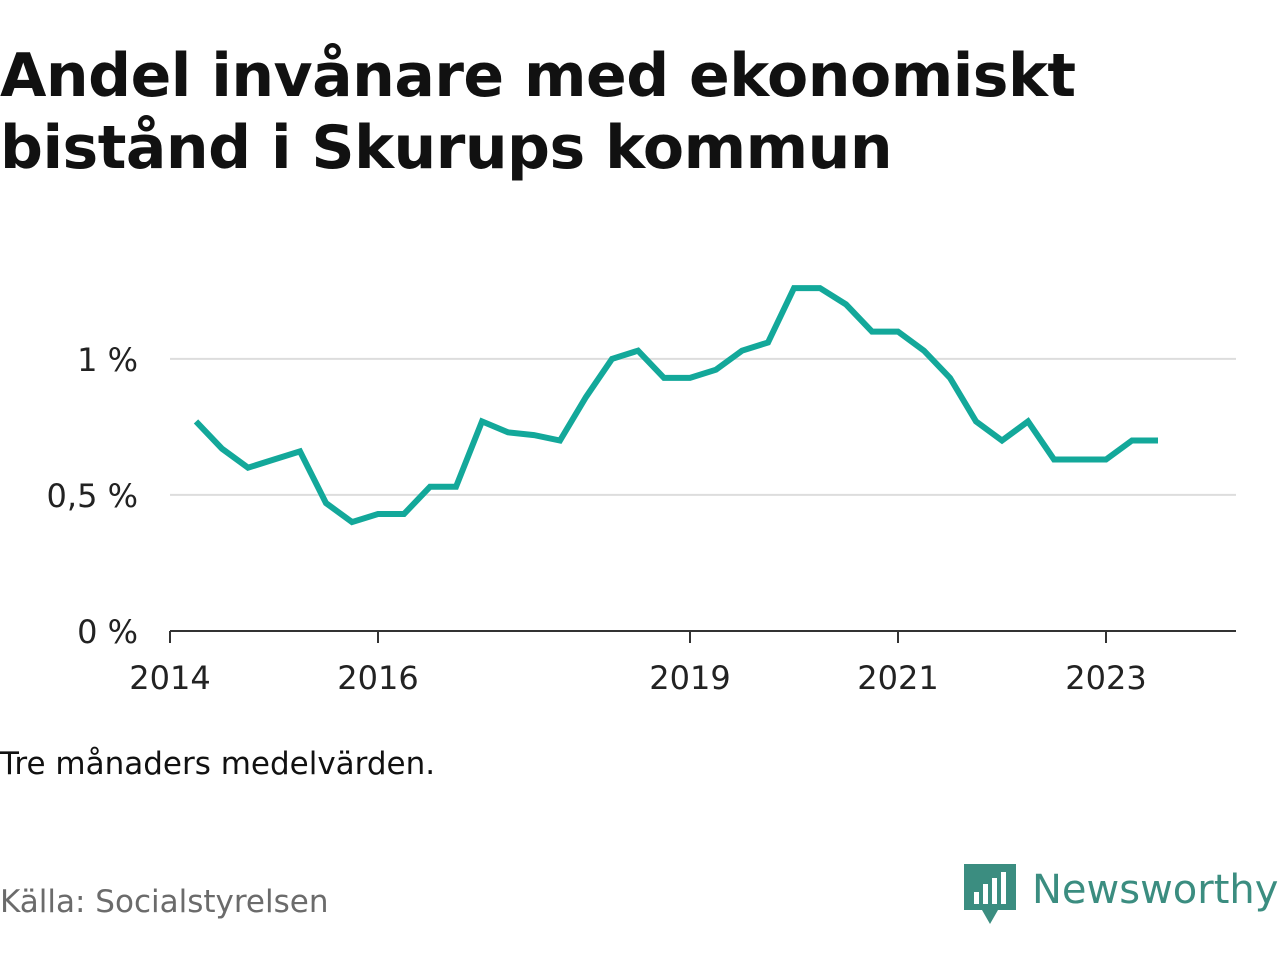 Image resolution: width=1280 pixels, height=960 pixels. Describe the element at coordinates (218, 764) in the screenshot. I see `chart-note: Tre månaders medelvärden.` at that location.